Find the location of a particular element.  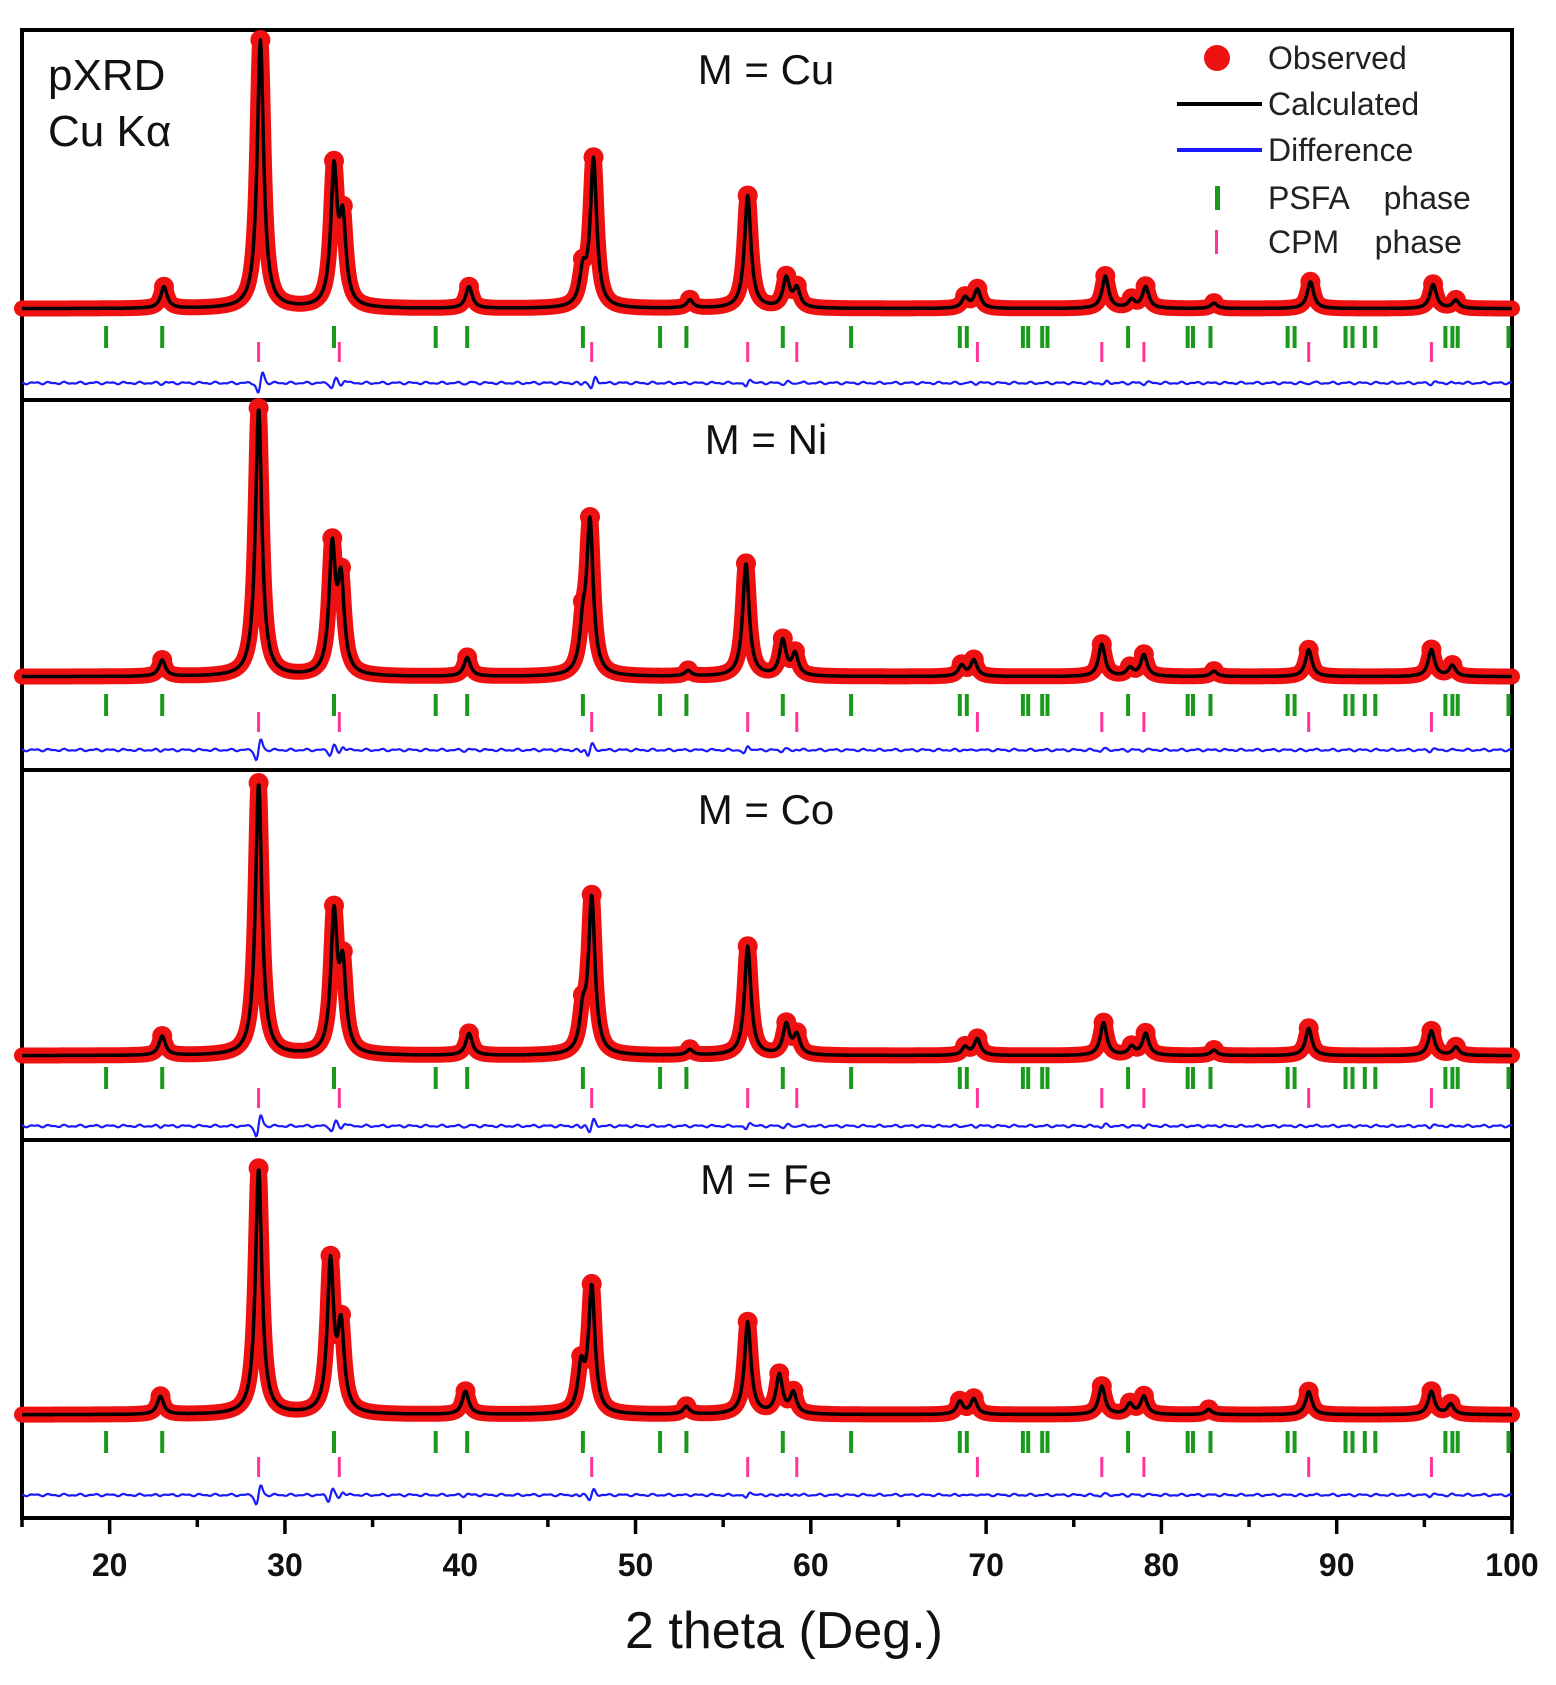

series-calculated is located at coordinates (767, 1292).